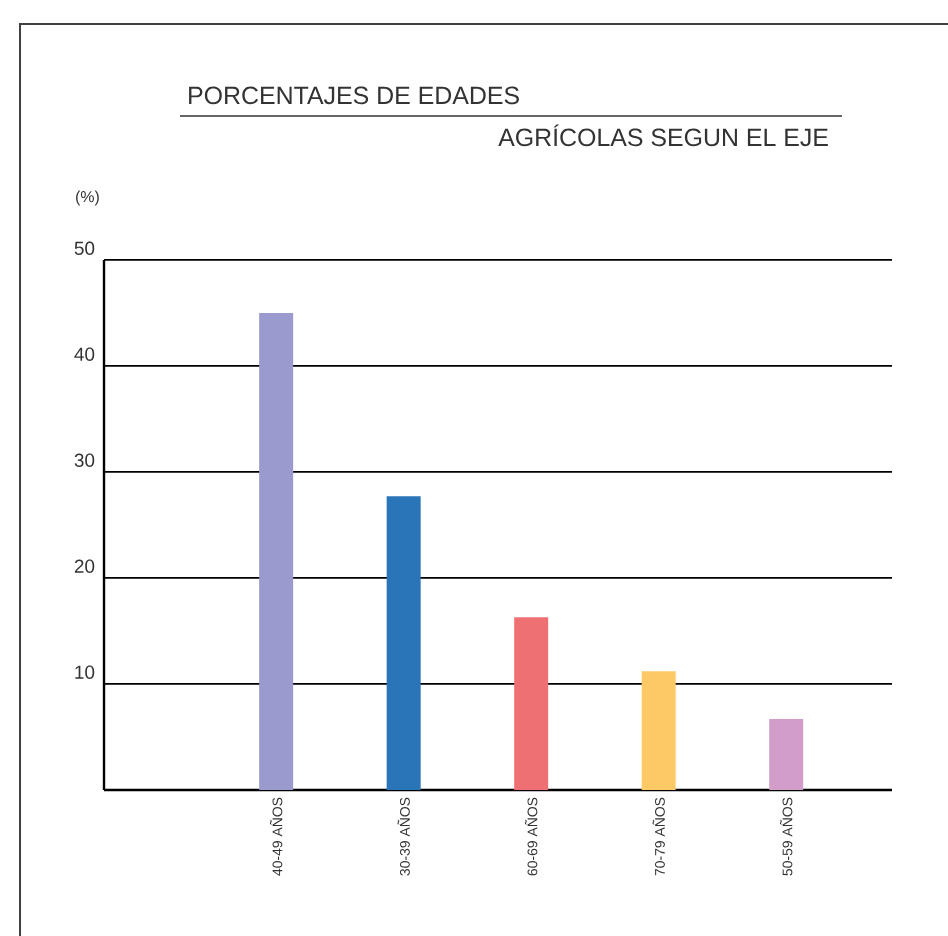 The height and width of the screenshot is (936, 948). Describe the element at coordinates (663, 135) in the screenshot. I see `chart-subtitle: AGRÍCOLAS SEGUN EL EJE` at that location.